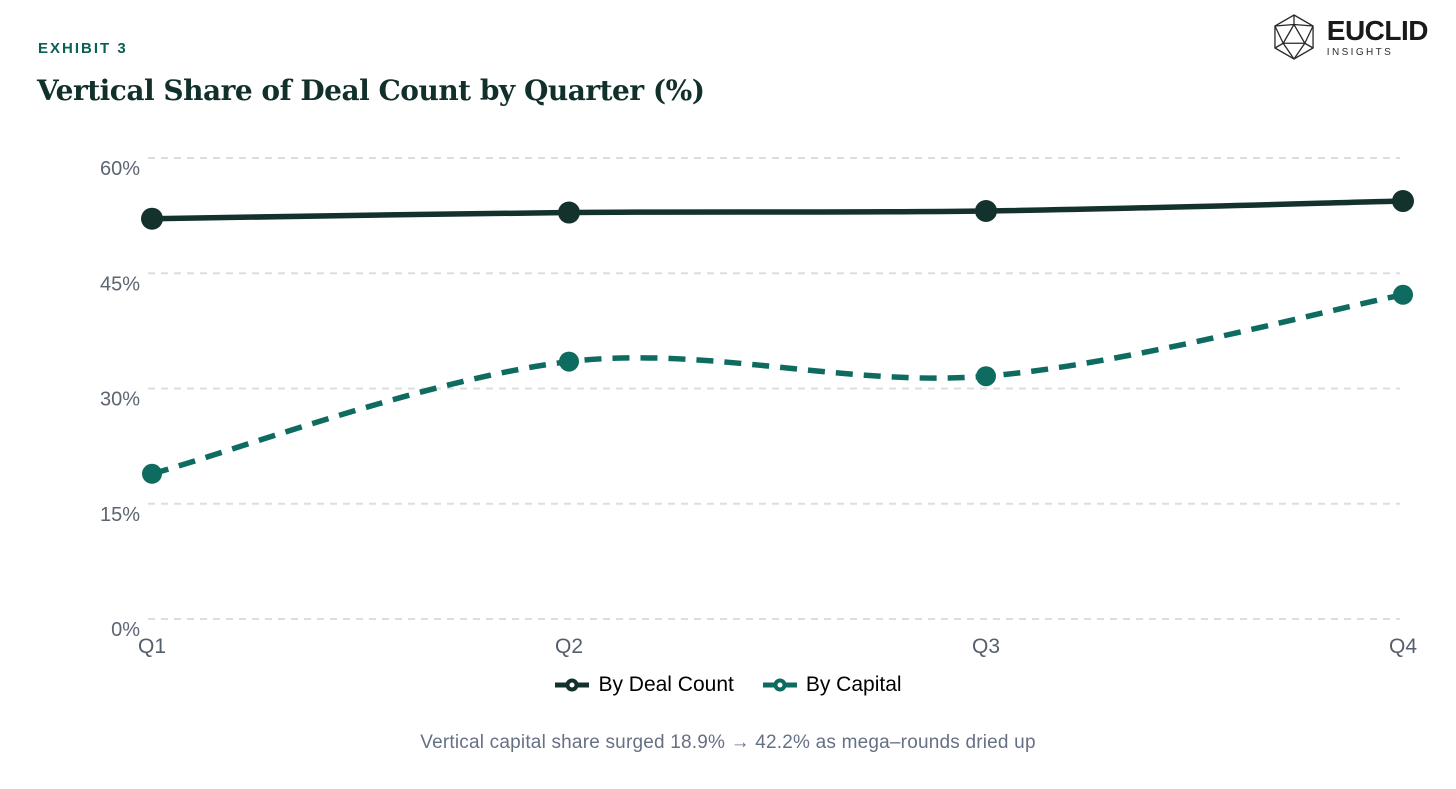 The width and height of the screenshot is (1456, 789). What do you see at coordinates (125, 630) in the screenshot?
I see `svg-text: 0%` at bounding box center [125, 630].